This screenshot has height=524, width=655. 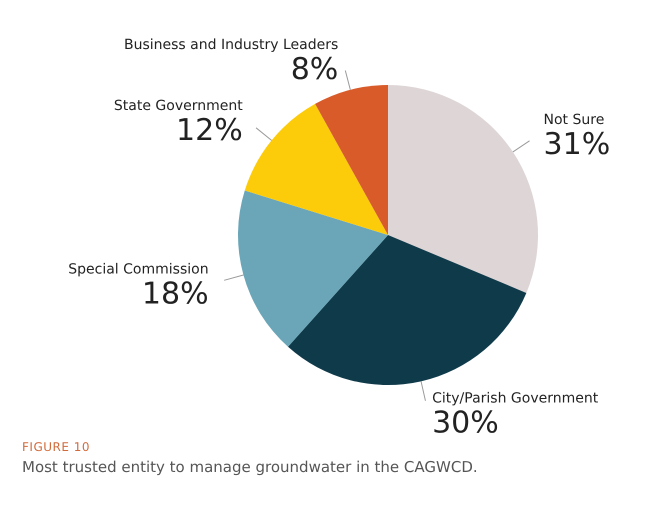 I want to click on slice-label: City/Parish Government, so click(x=515, y=398).